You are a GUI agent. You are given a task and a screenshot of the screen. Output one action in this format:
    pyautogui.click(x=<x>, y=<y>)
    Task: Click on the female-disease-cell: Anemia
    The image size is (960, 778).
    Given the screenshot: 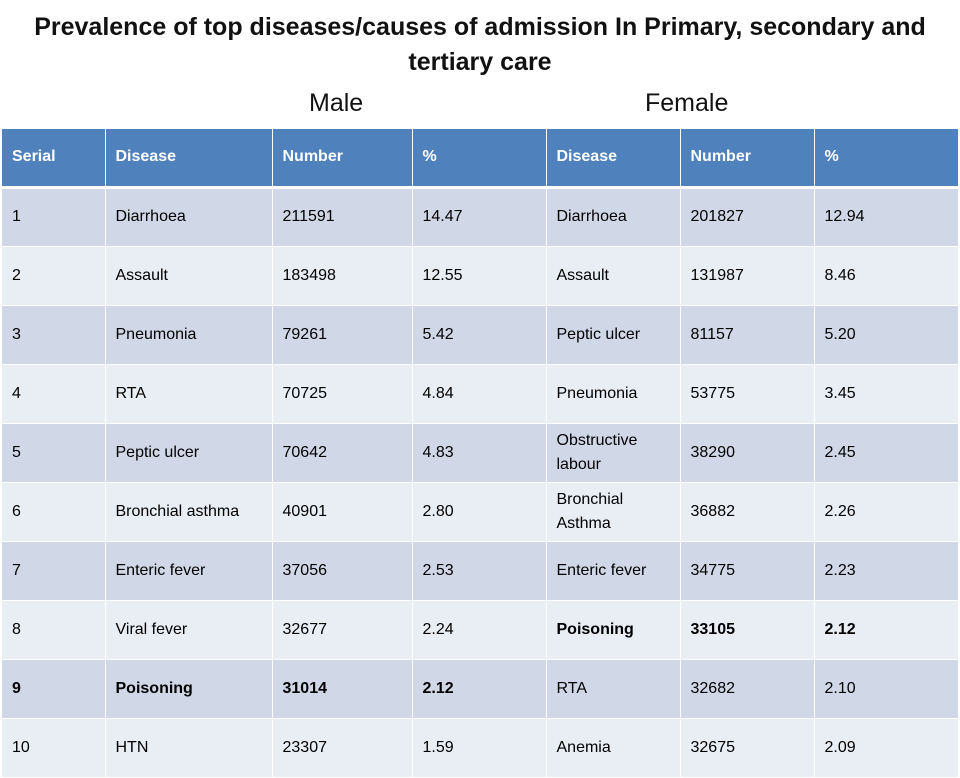 What is the action you would take?
    pyautogui.click(x=613, y=748)
    